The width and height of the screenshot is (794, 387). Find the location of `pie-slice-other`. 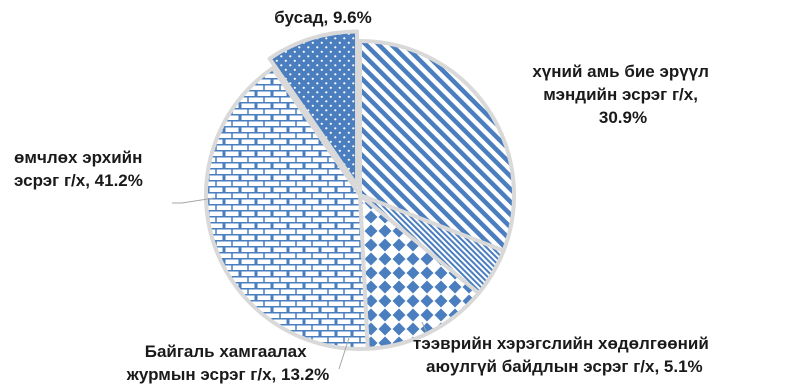

pie-slice-other is located at coordinates (313, 108).